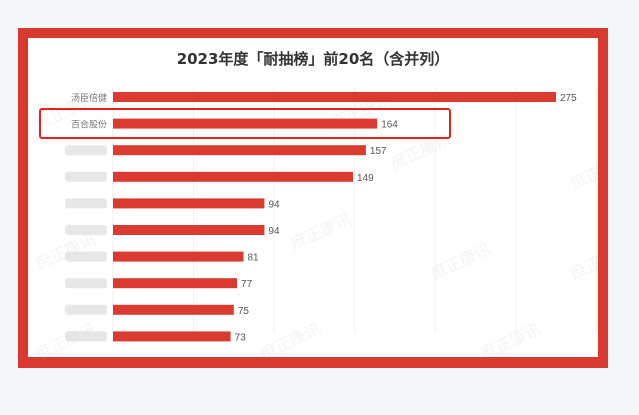  I want to click on data-label: 77, so click(247, 284).